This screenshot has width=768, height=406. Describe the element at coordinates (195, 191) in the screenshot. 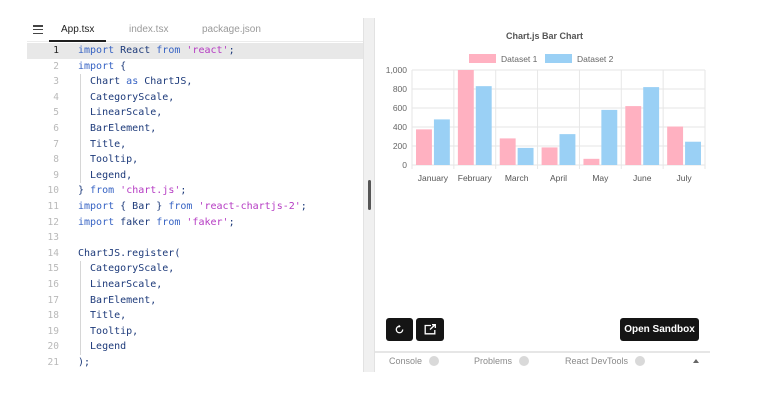

I see `code-line: 10 } from 'chart.js';` at that location.